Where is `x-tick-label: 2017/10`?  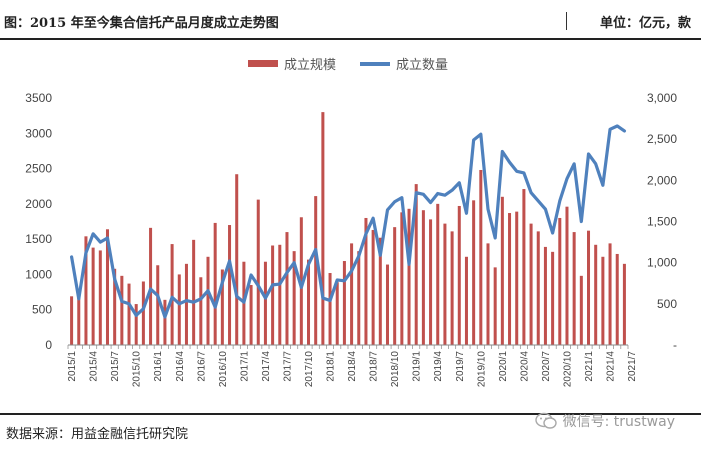 x-tick-label: 2017/10 is located at coordinates (309, 369).